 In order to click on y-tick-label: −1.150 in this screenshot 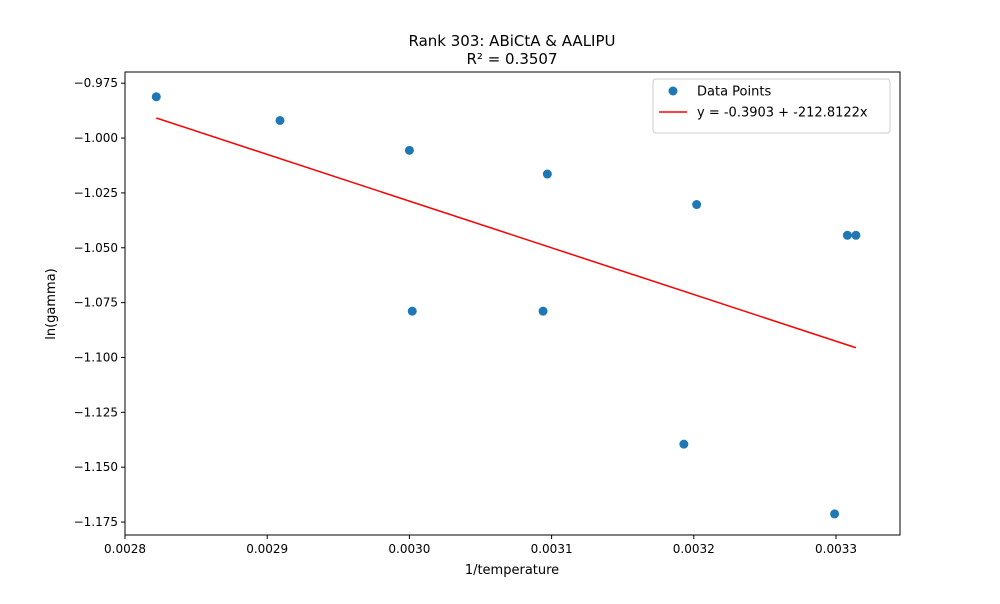, I will do `click(96, 467)`.